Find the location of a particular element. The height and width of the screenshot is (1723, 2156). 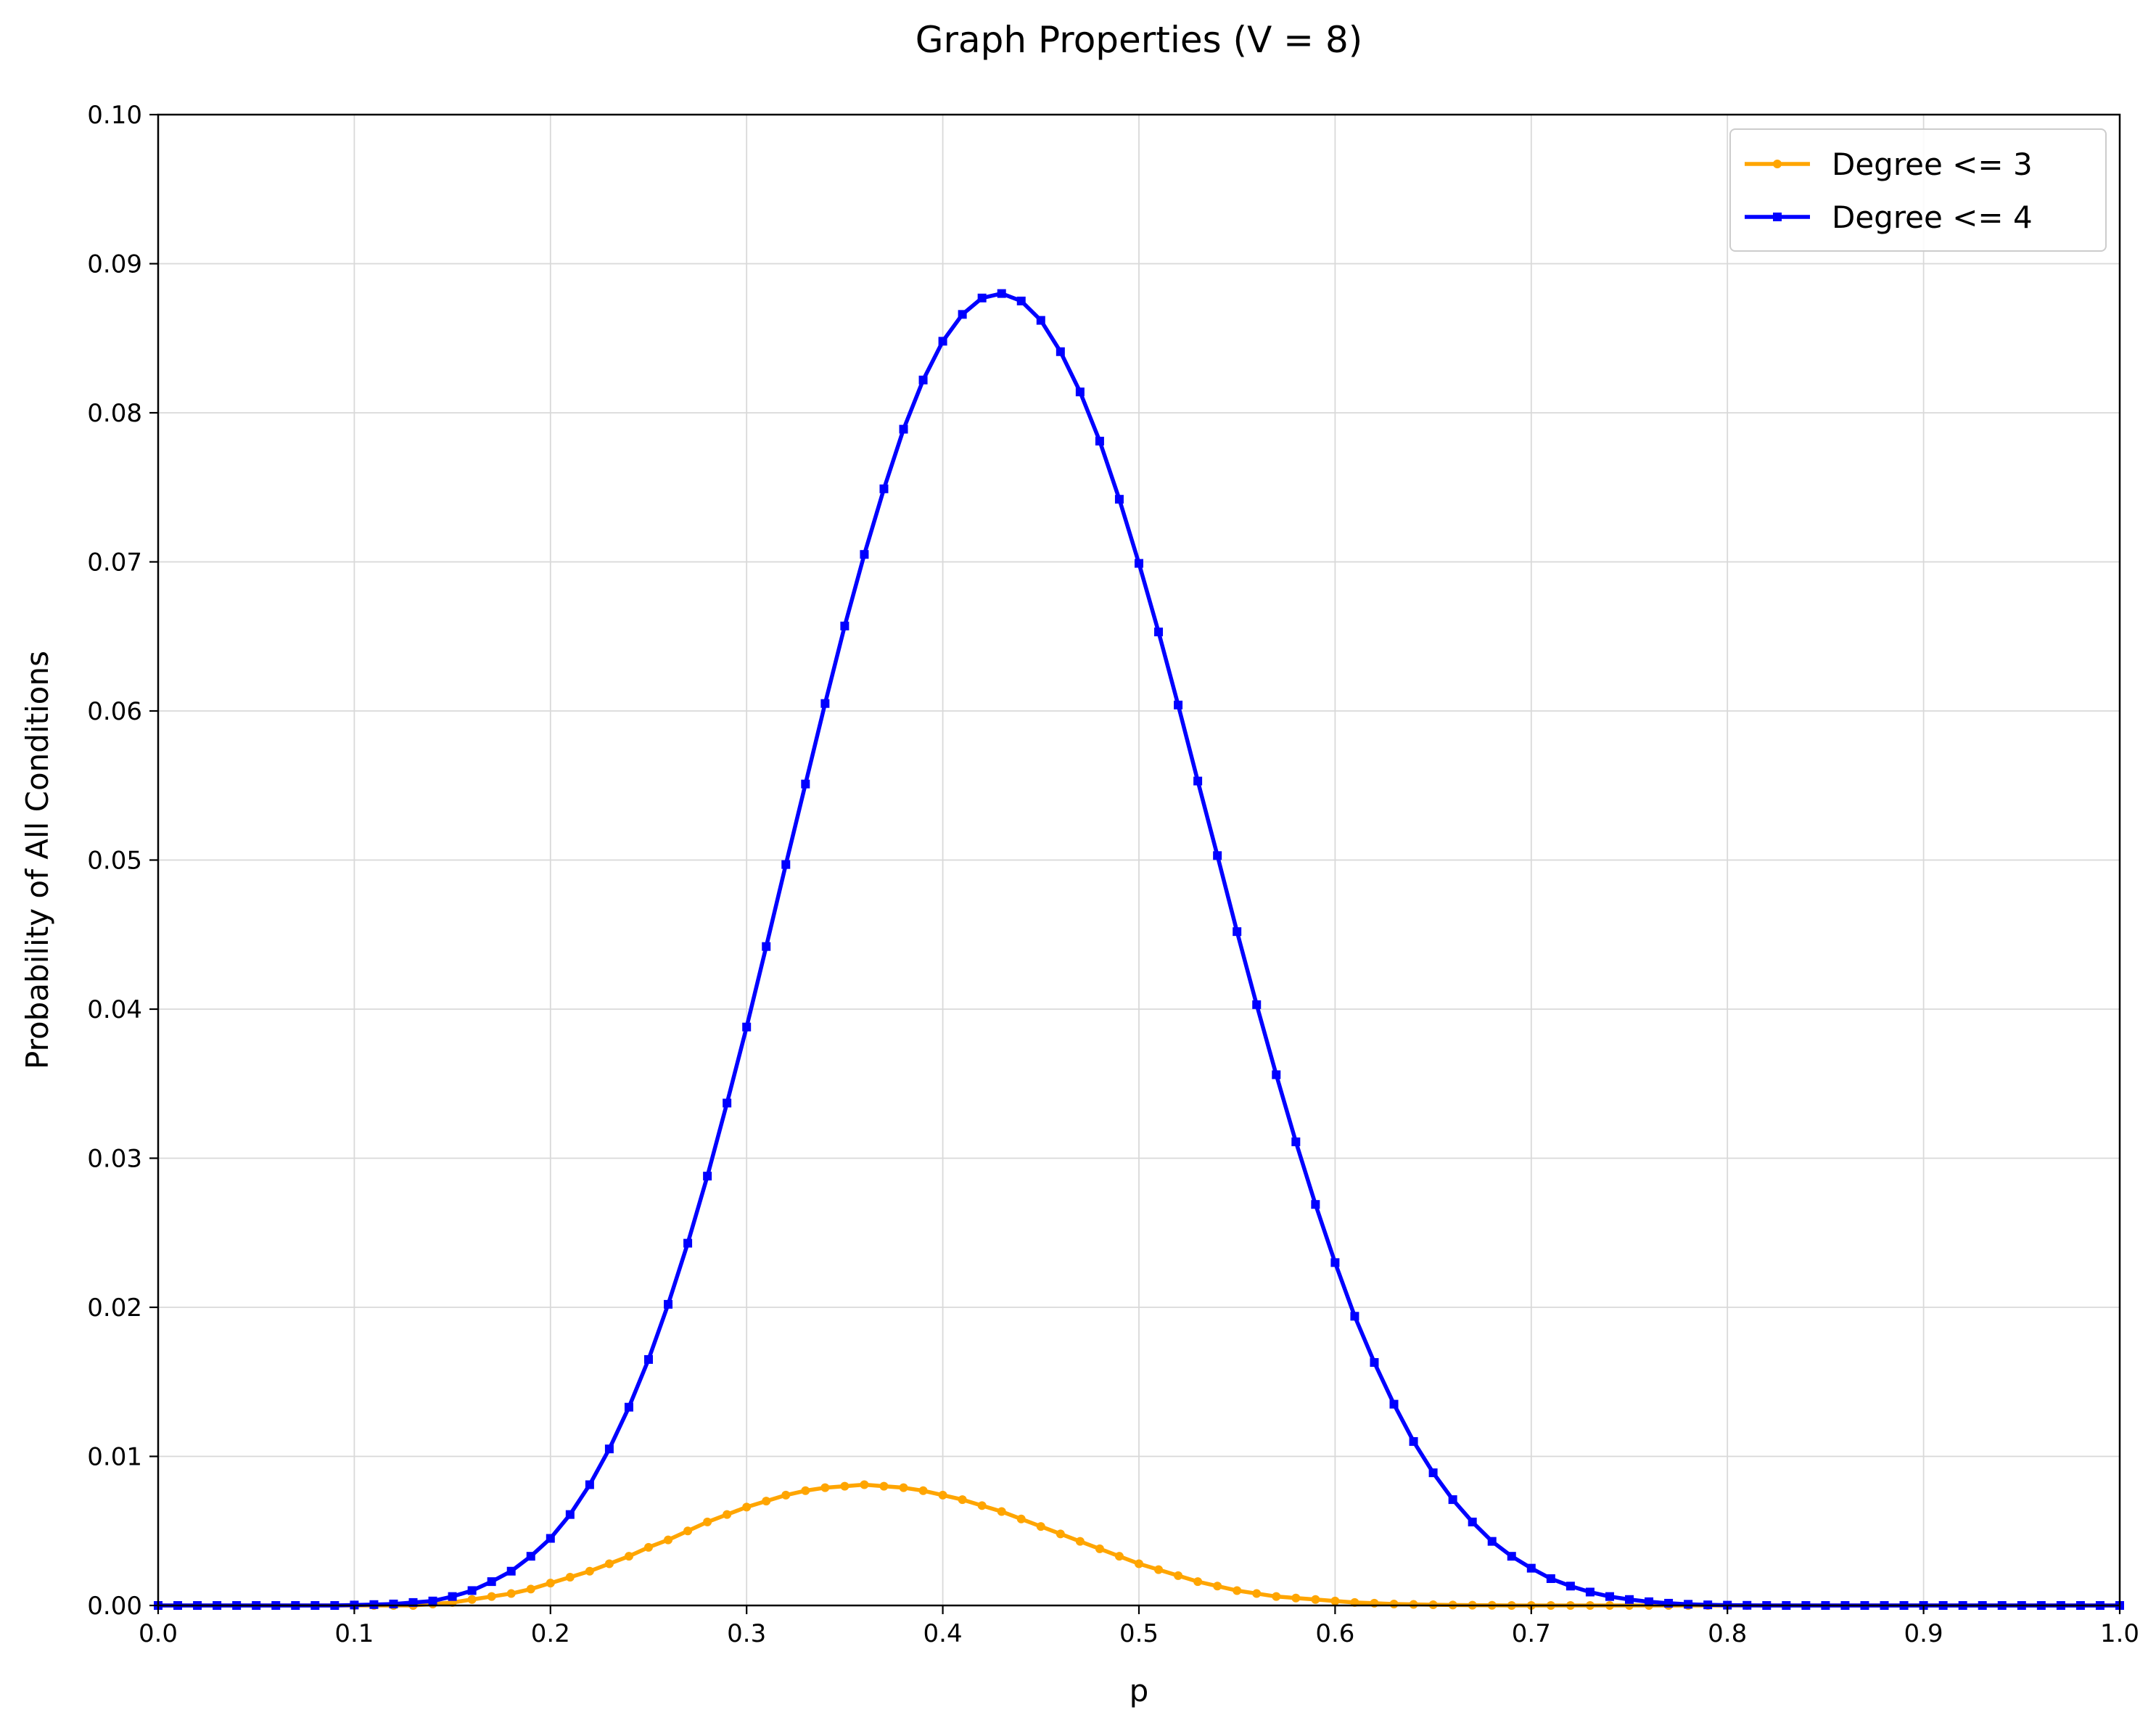

legend: Degree <= 3 Degree <= 4 is located at coordinates (1918, 190).